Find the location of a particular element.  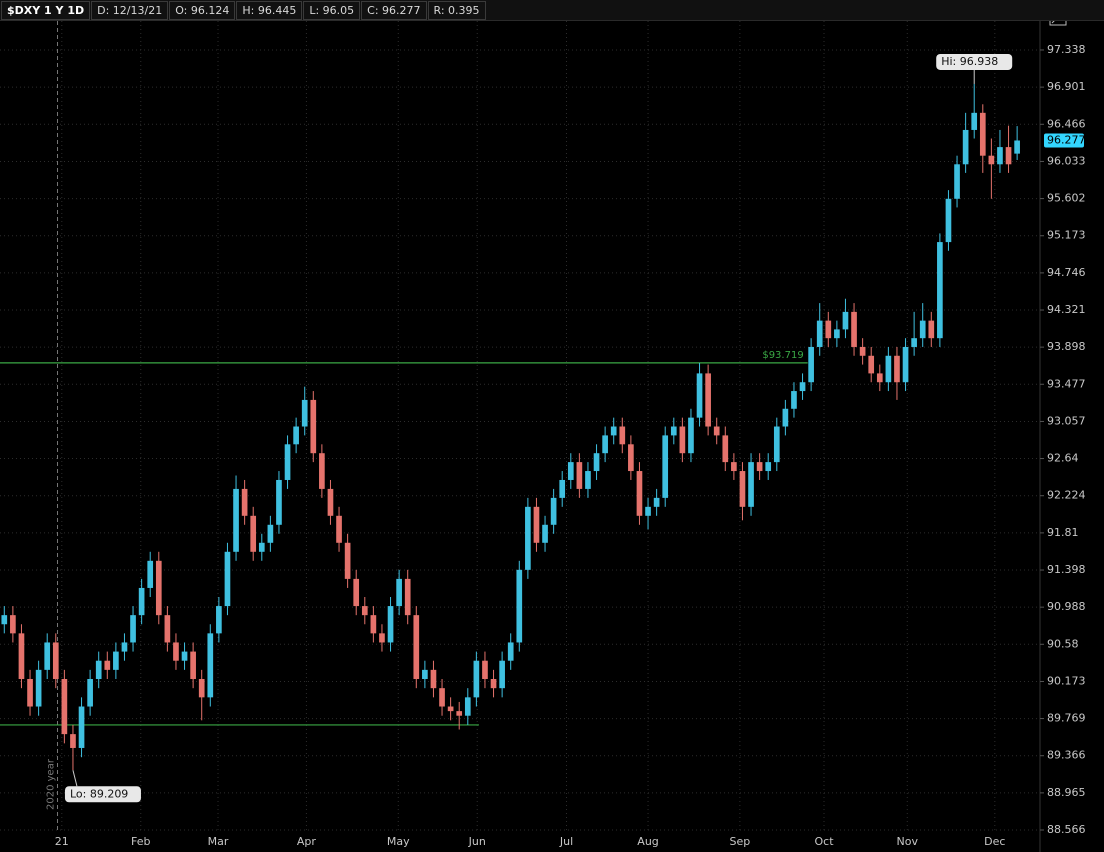

trend-icon is located at coordinates (1058, 23).